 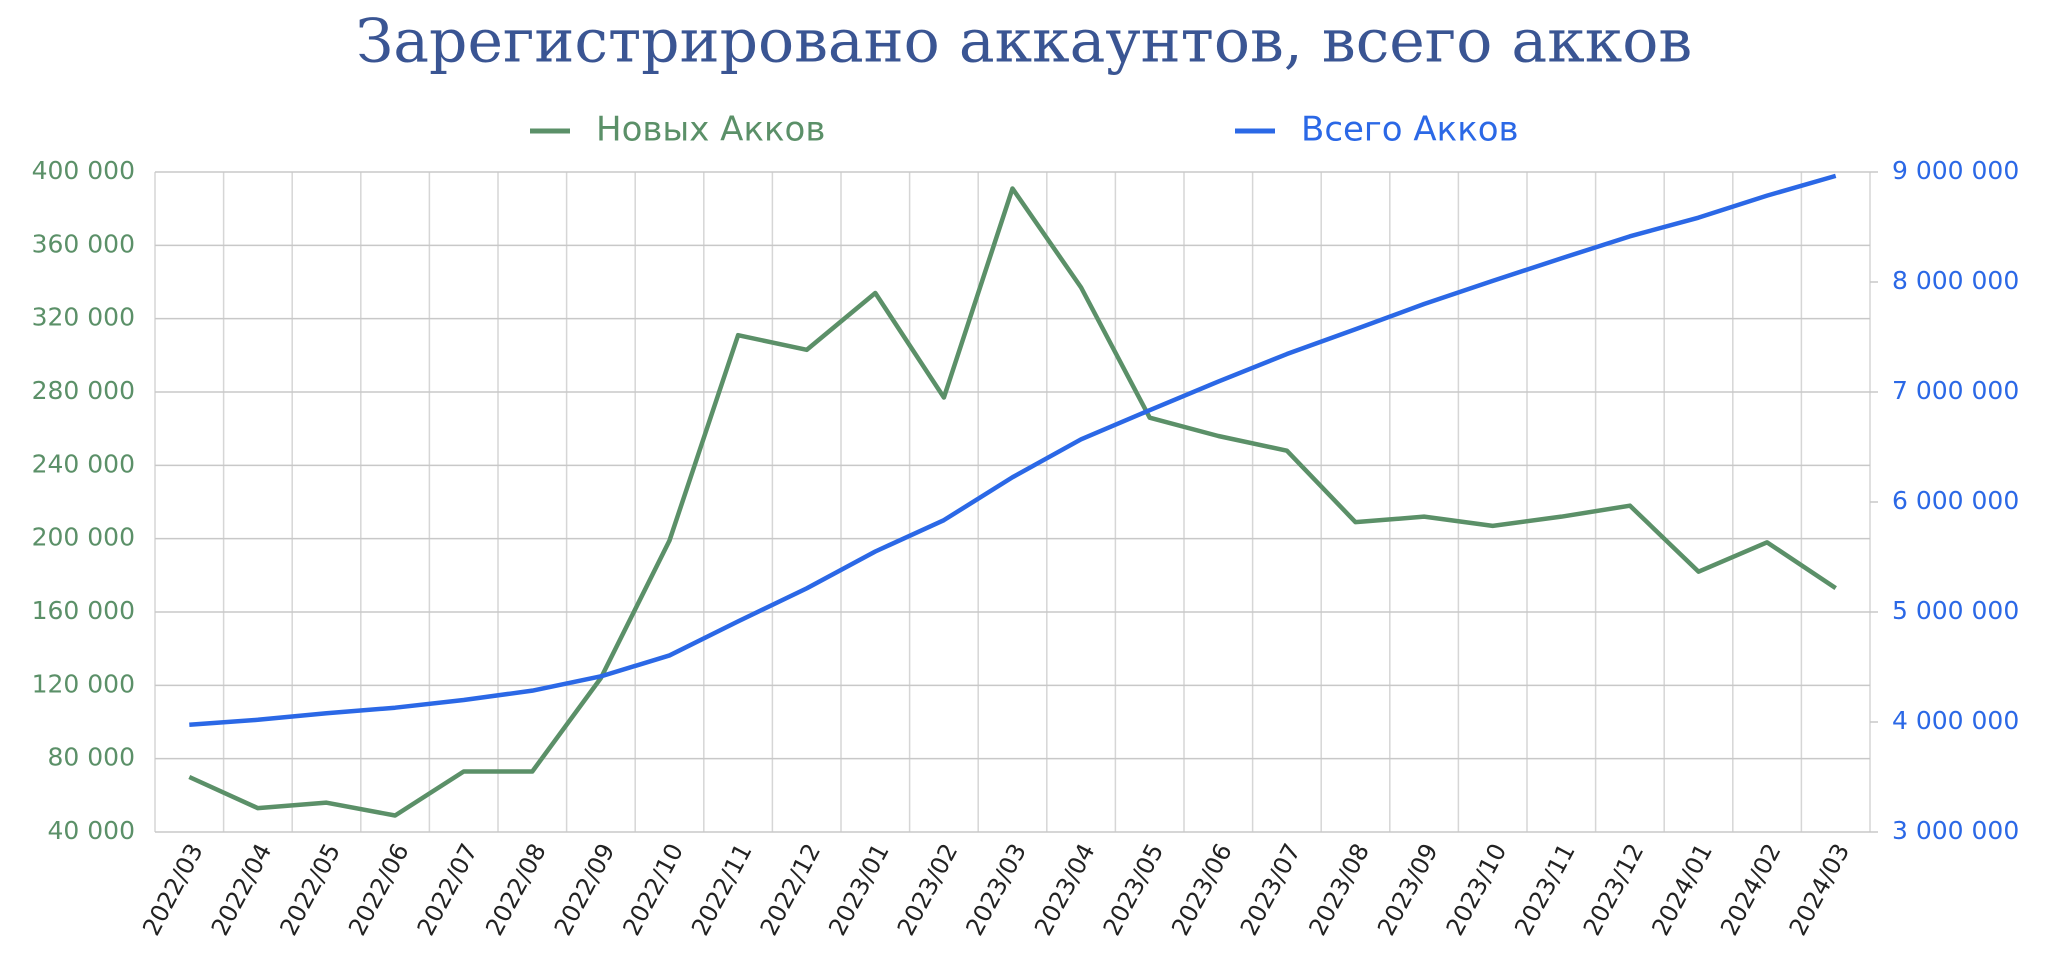 I want to click on x-tick-label: 2022/11, so click(x=722, y=889).